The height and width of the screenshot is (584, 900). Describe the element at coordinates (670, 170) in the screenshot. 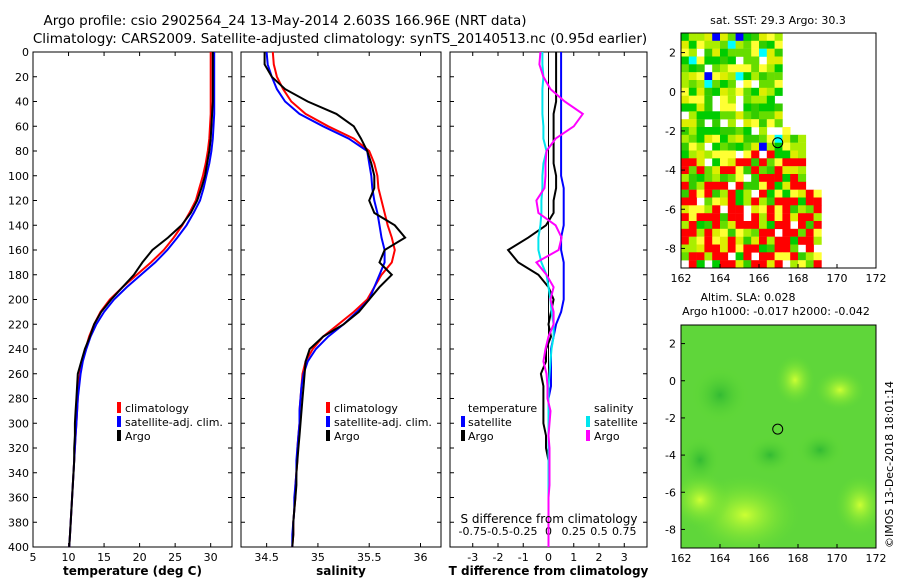

I see `map-y-tick-label: -4` at that location.